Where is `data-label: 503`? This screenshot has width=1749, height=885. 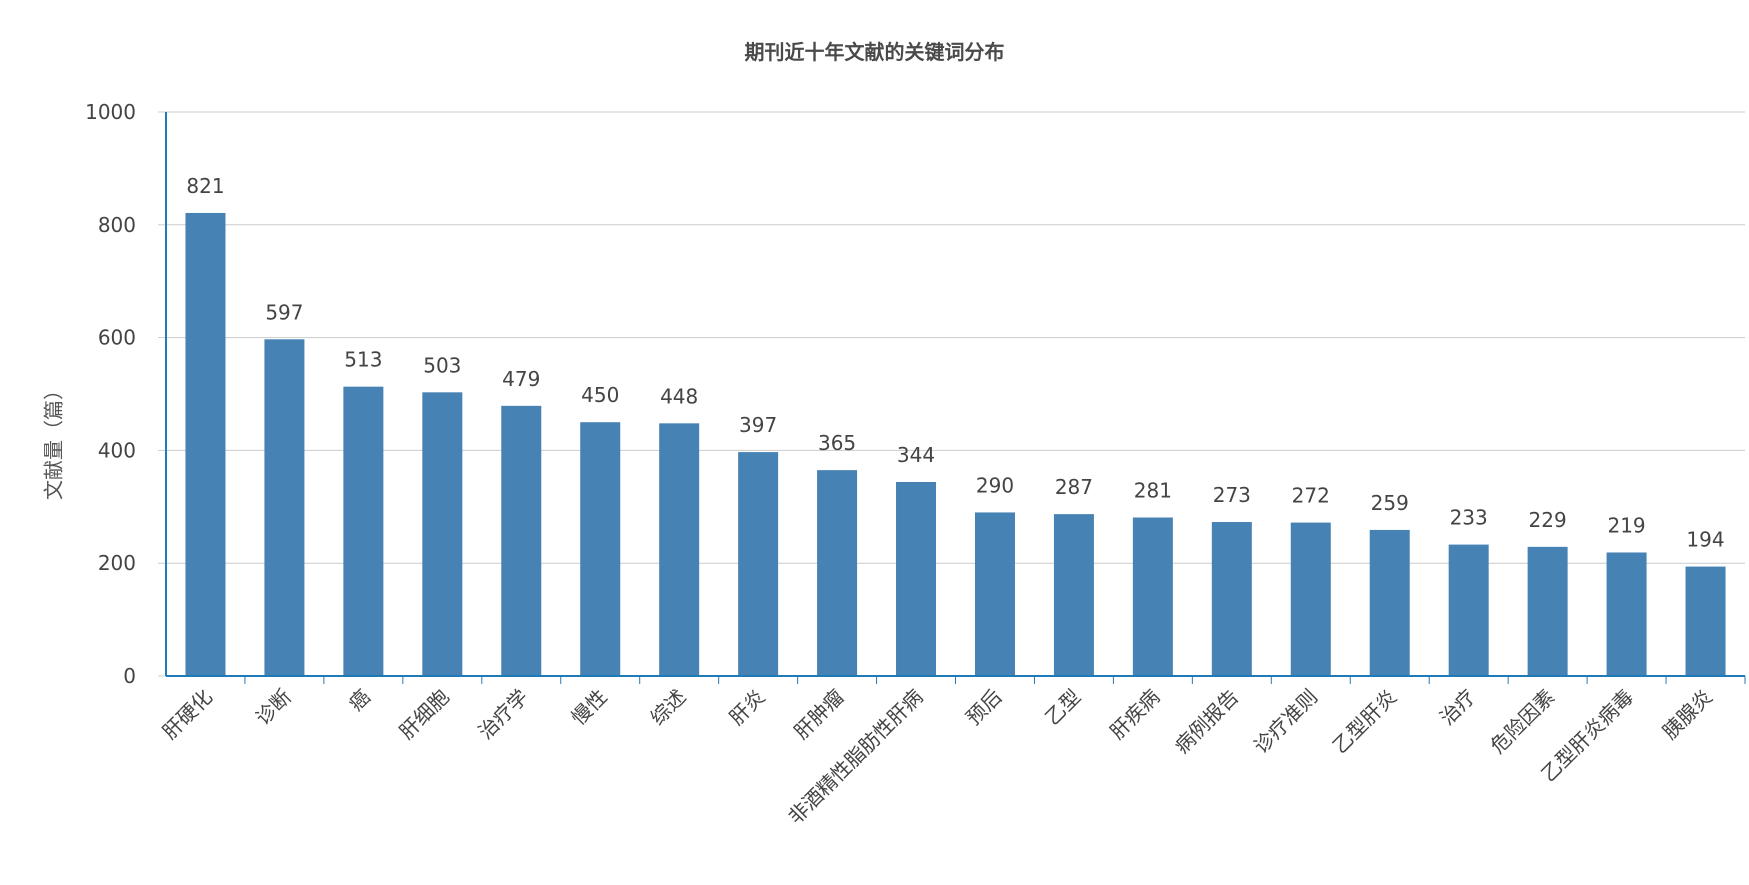 data-label: 503 is located at coordinates (442, 365).